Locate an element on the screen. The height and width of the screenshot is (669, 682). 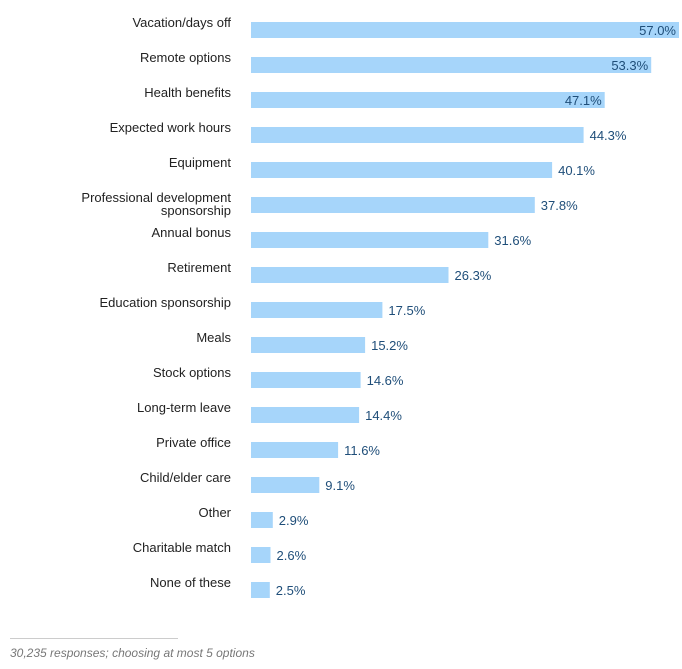
footnote-divider is located at coordinates (94, 638).